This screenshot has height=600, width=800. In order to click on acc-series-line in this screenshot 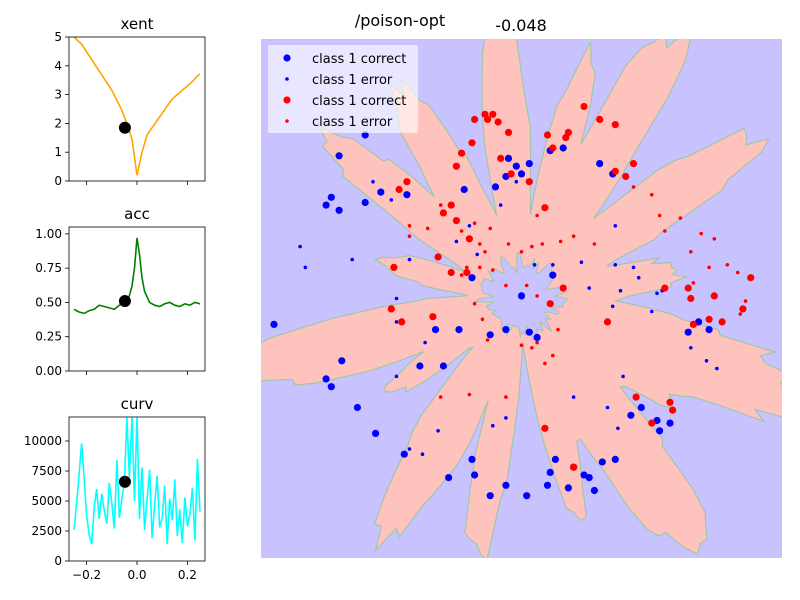, I will do `click(137, 276)`.